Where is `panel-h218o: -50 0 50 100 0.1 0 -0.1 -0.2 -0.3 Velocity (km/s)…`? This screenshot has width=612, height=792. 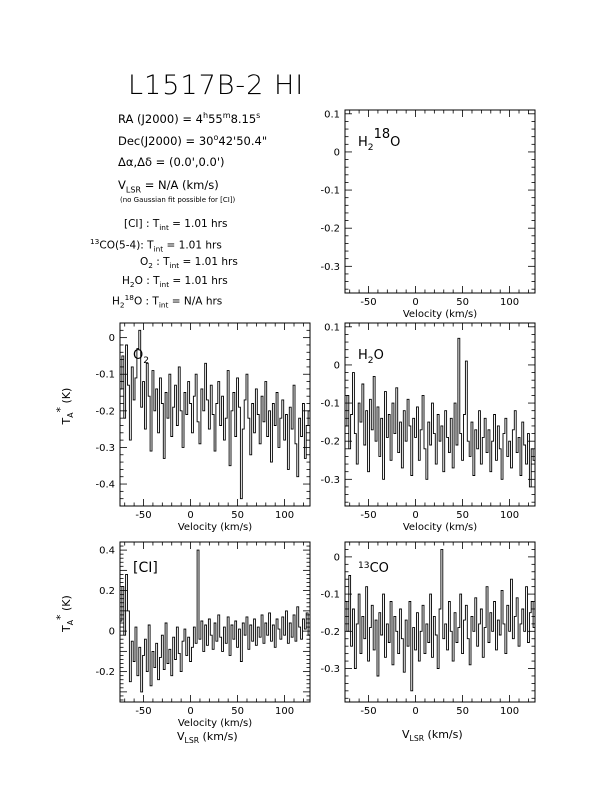 panel-h218o: -50 0 50 100 0.1 0 -0.1 -0.2 -0.3 Velocity (km/s)… is located at coordinates (428, 214).